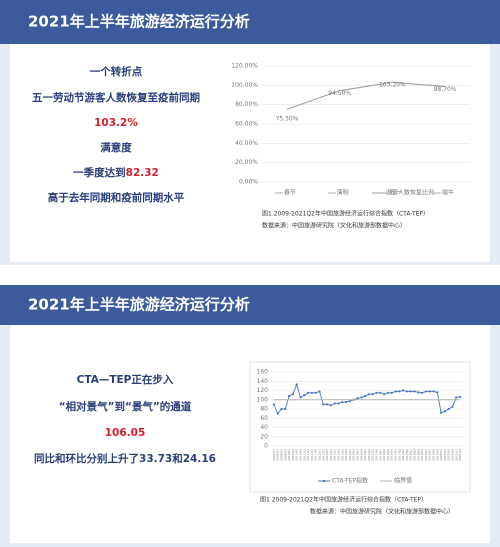 This screenshot has width=500, height=547. Describe the element at coordinates (410, 193) in the screenshot. I see `legend-label: 游客人数恢复比例` at that location.